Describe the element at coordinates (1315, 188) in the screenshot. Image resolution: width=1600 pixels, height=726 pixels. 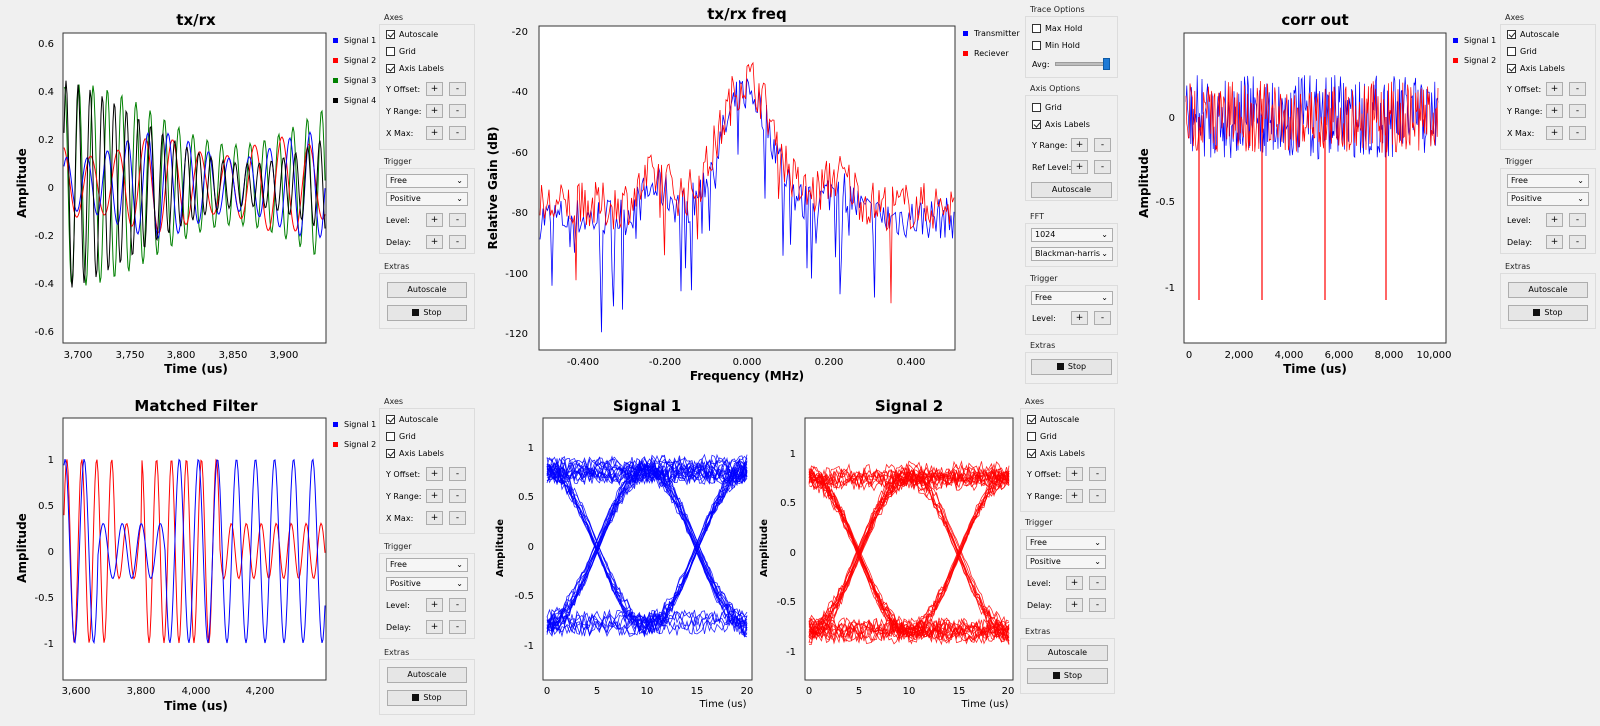
I see `corr-plot-area` at that location.